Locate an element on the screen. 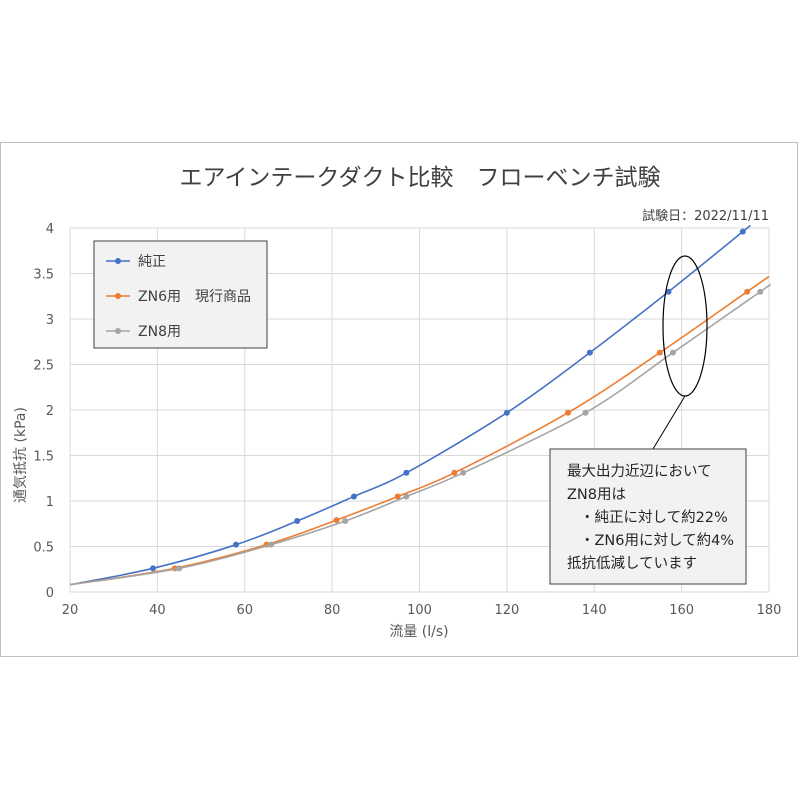 Image resolution: width=800 pixels, height=800 pixels. annotation-line: ZN8用は is located at coordinates (596, 495).